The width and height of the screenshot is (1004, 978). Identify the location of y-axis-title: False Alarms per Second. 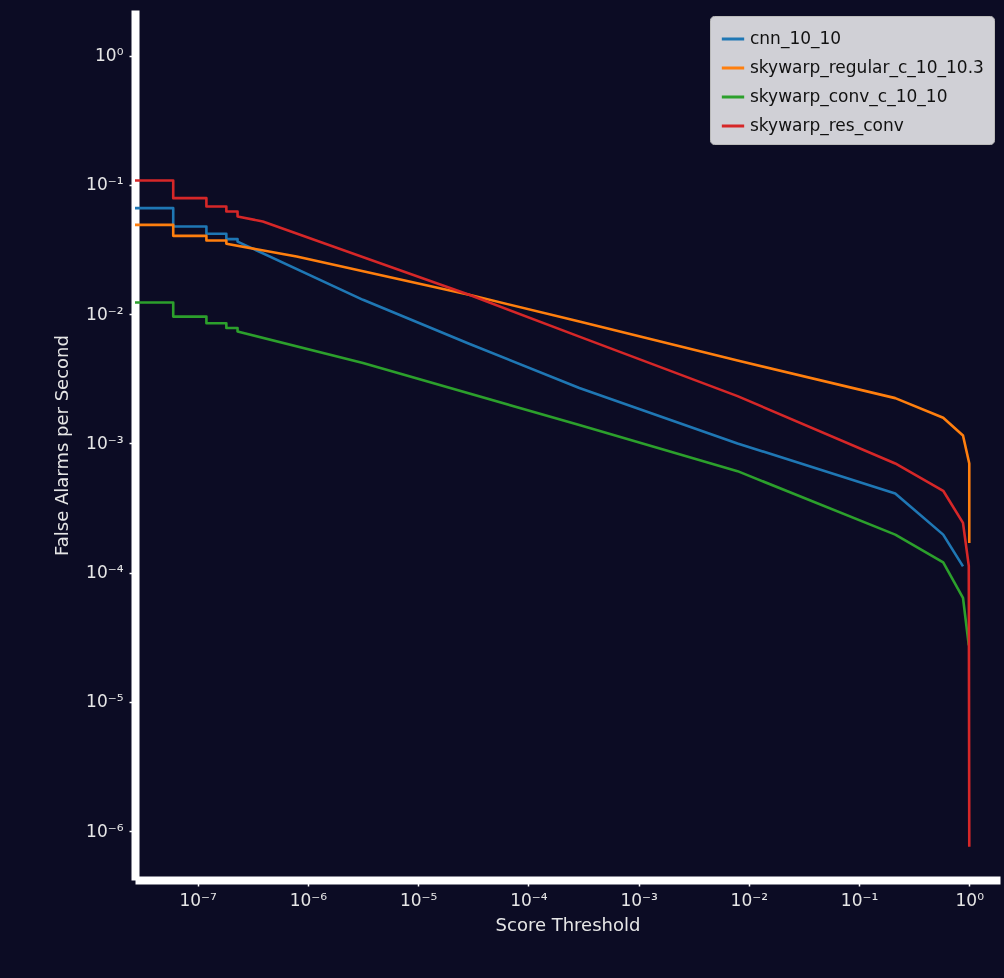
(62, 445).